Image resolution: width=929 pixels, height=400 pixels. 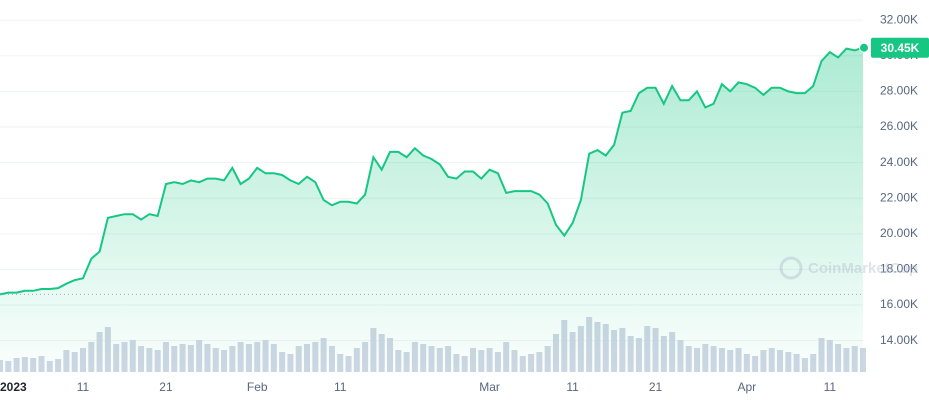 What do you see at coordinates (899, 304) in the screenshot?
I see `y-tick-label: 16.00K` at bounding box center [899, 304].